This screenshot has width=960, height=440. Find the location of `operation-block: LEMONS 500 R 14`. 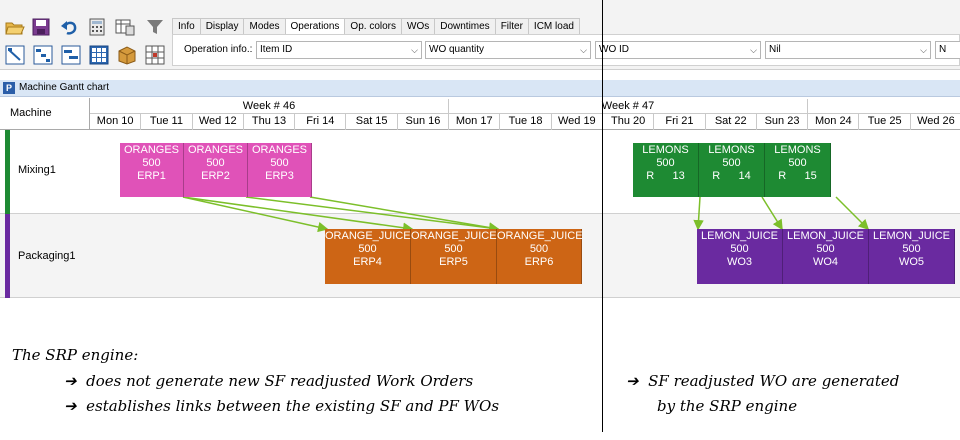

operation-block: LEMONS 500 R 14 is located at coordinates (732, 170).